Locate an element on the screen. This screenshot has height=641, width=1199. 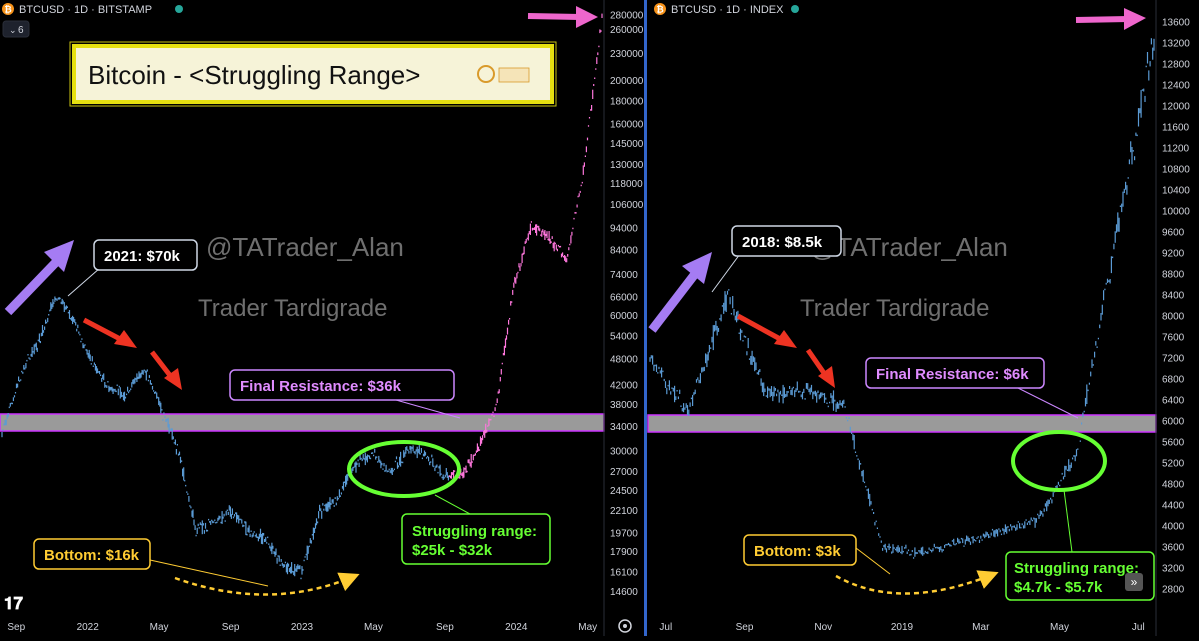
y-tick-label: 30000 is located at coordinates (624, 451).